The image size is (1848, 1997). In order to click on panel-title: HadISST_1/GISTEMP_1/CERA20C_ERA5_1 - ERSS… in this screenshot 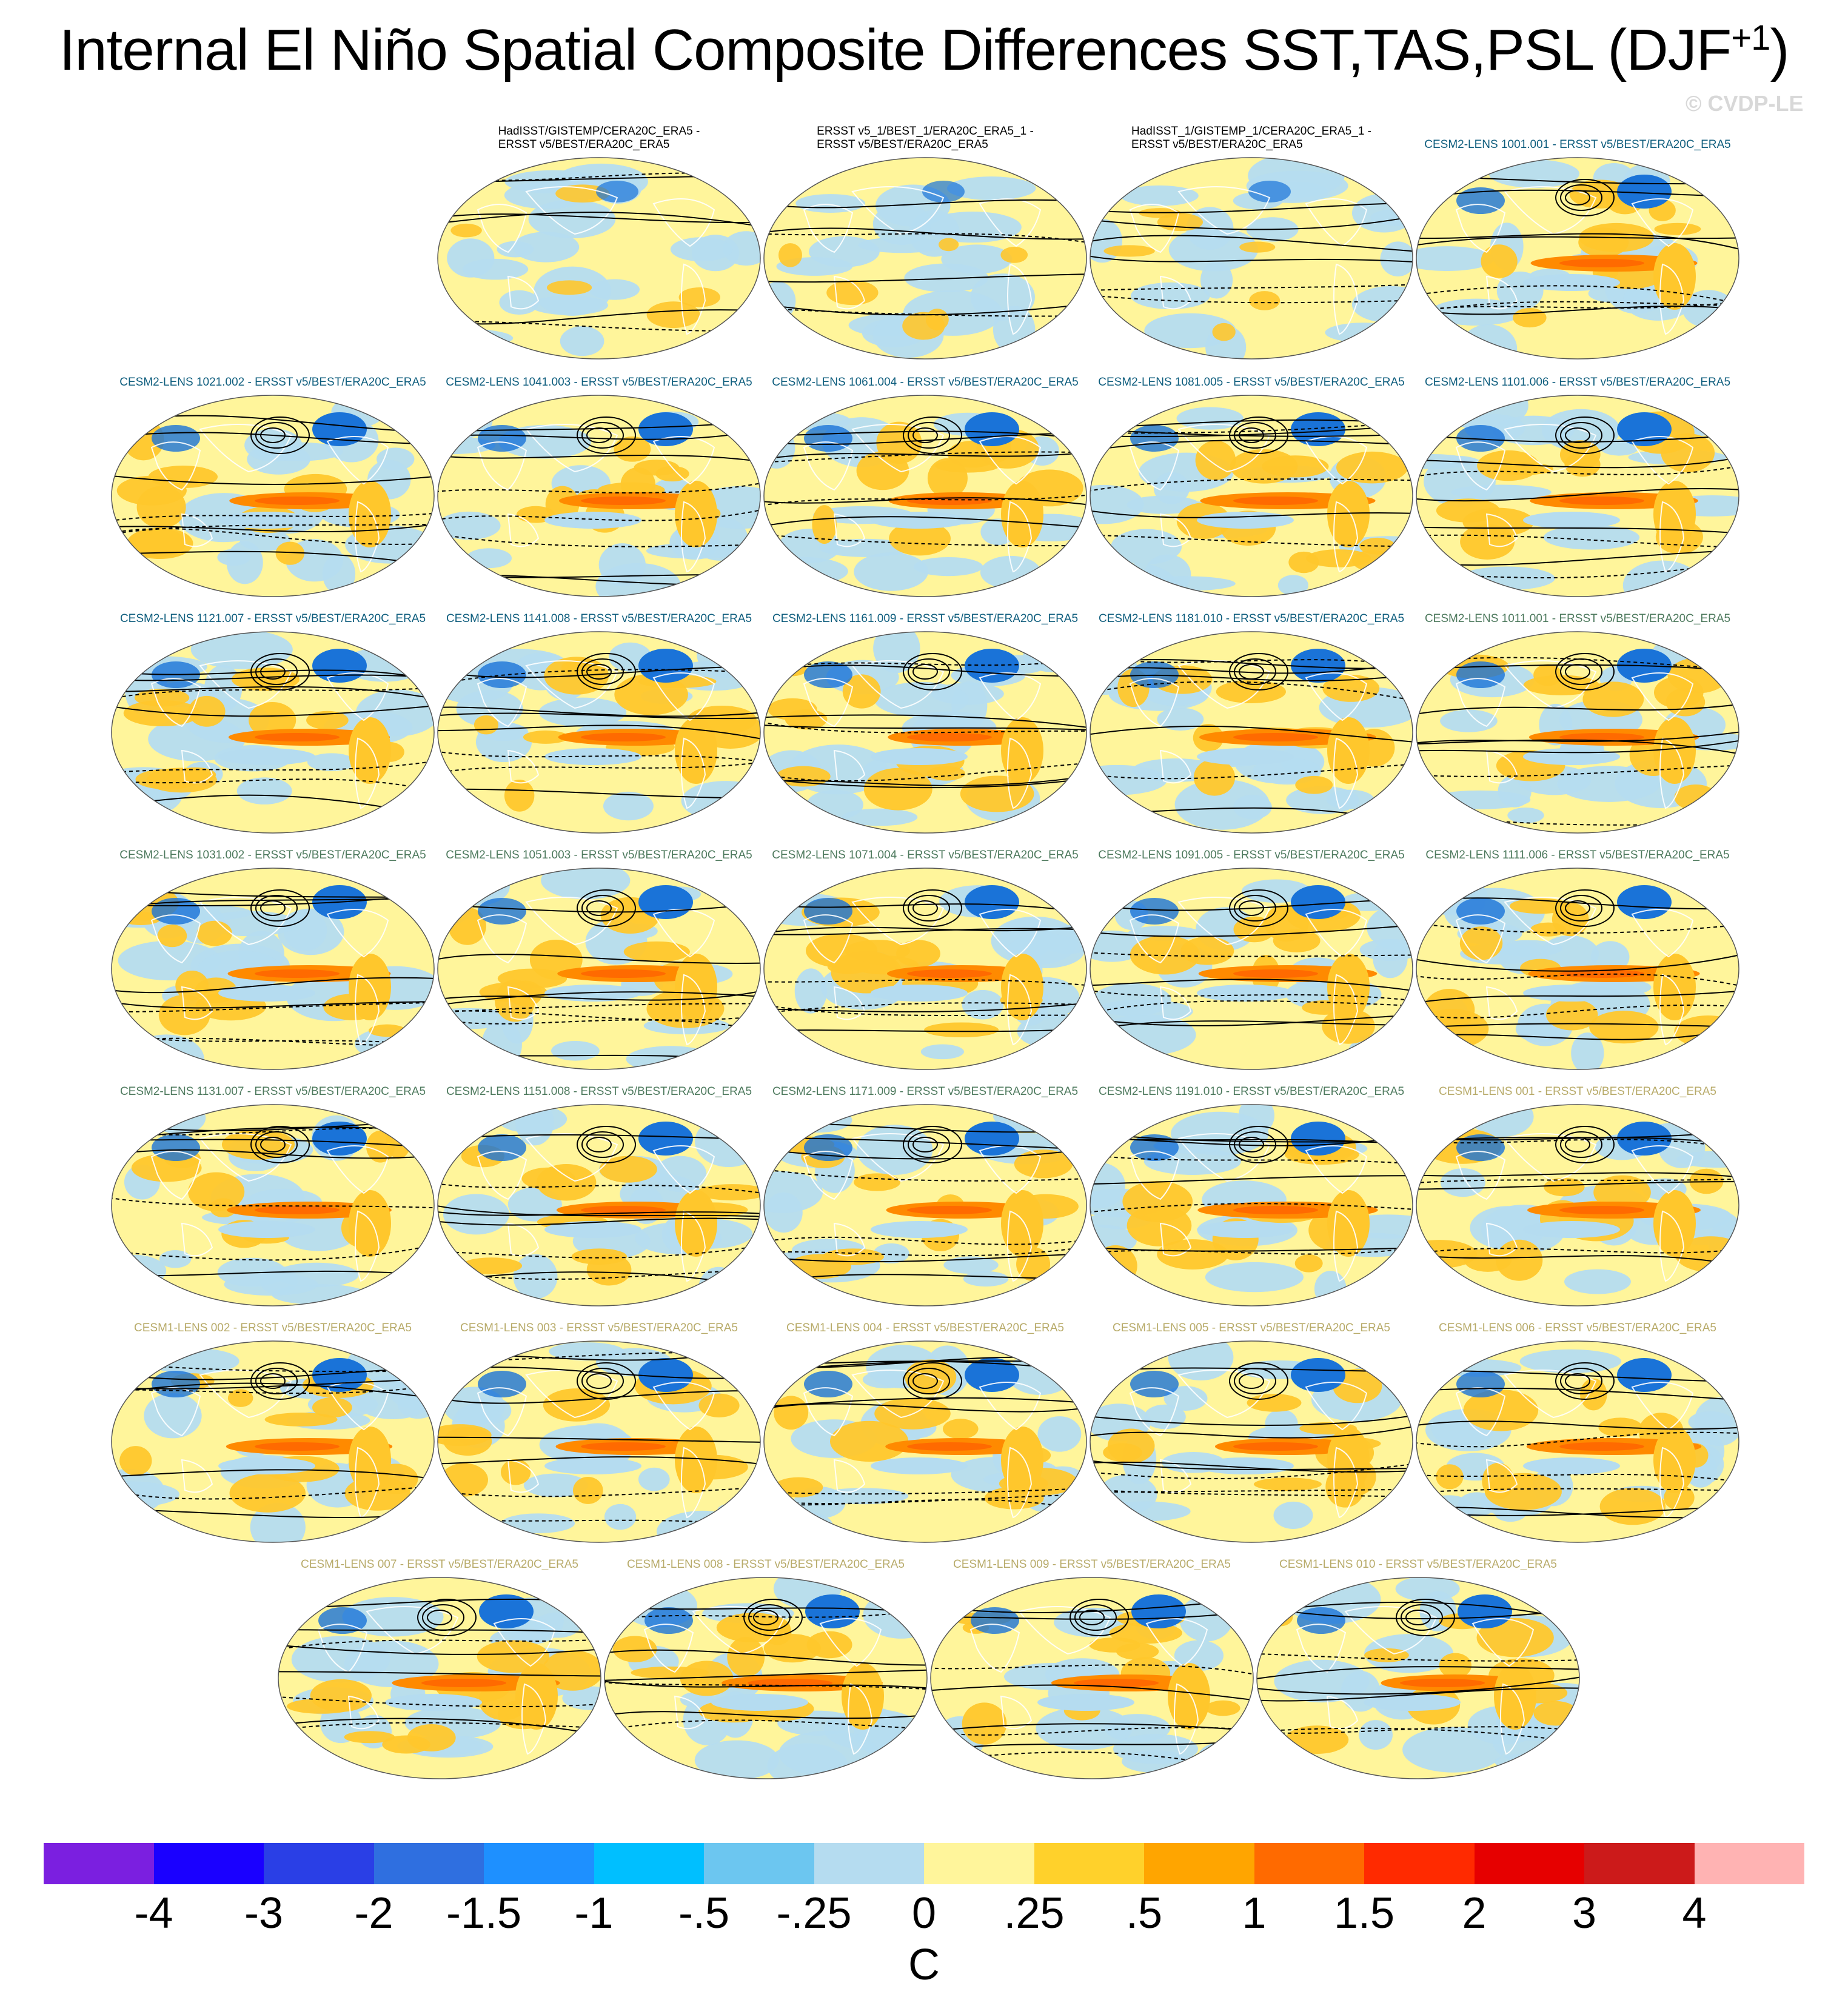, I will do `click(1251, 138)`.